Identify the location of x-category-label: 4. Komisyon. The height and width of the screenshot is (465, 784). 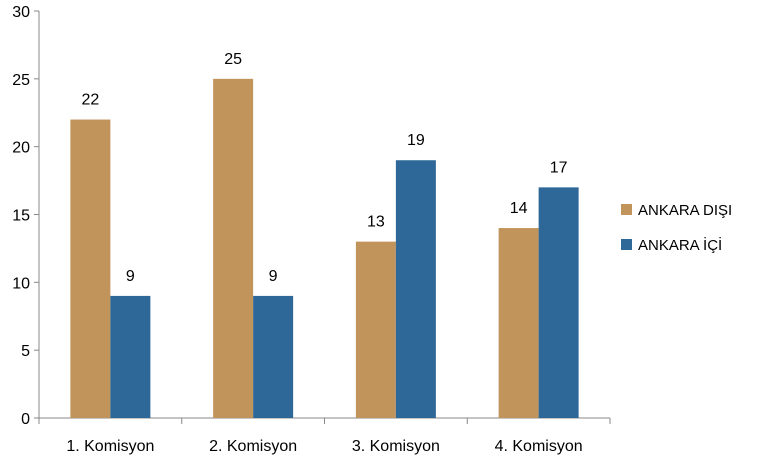
(539, 446).